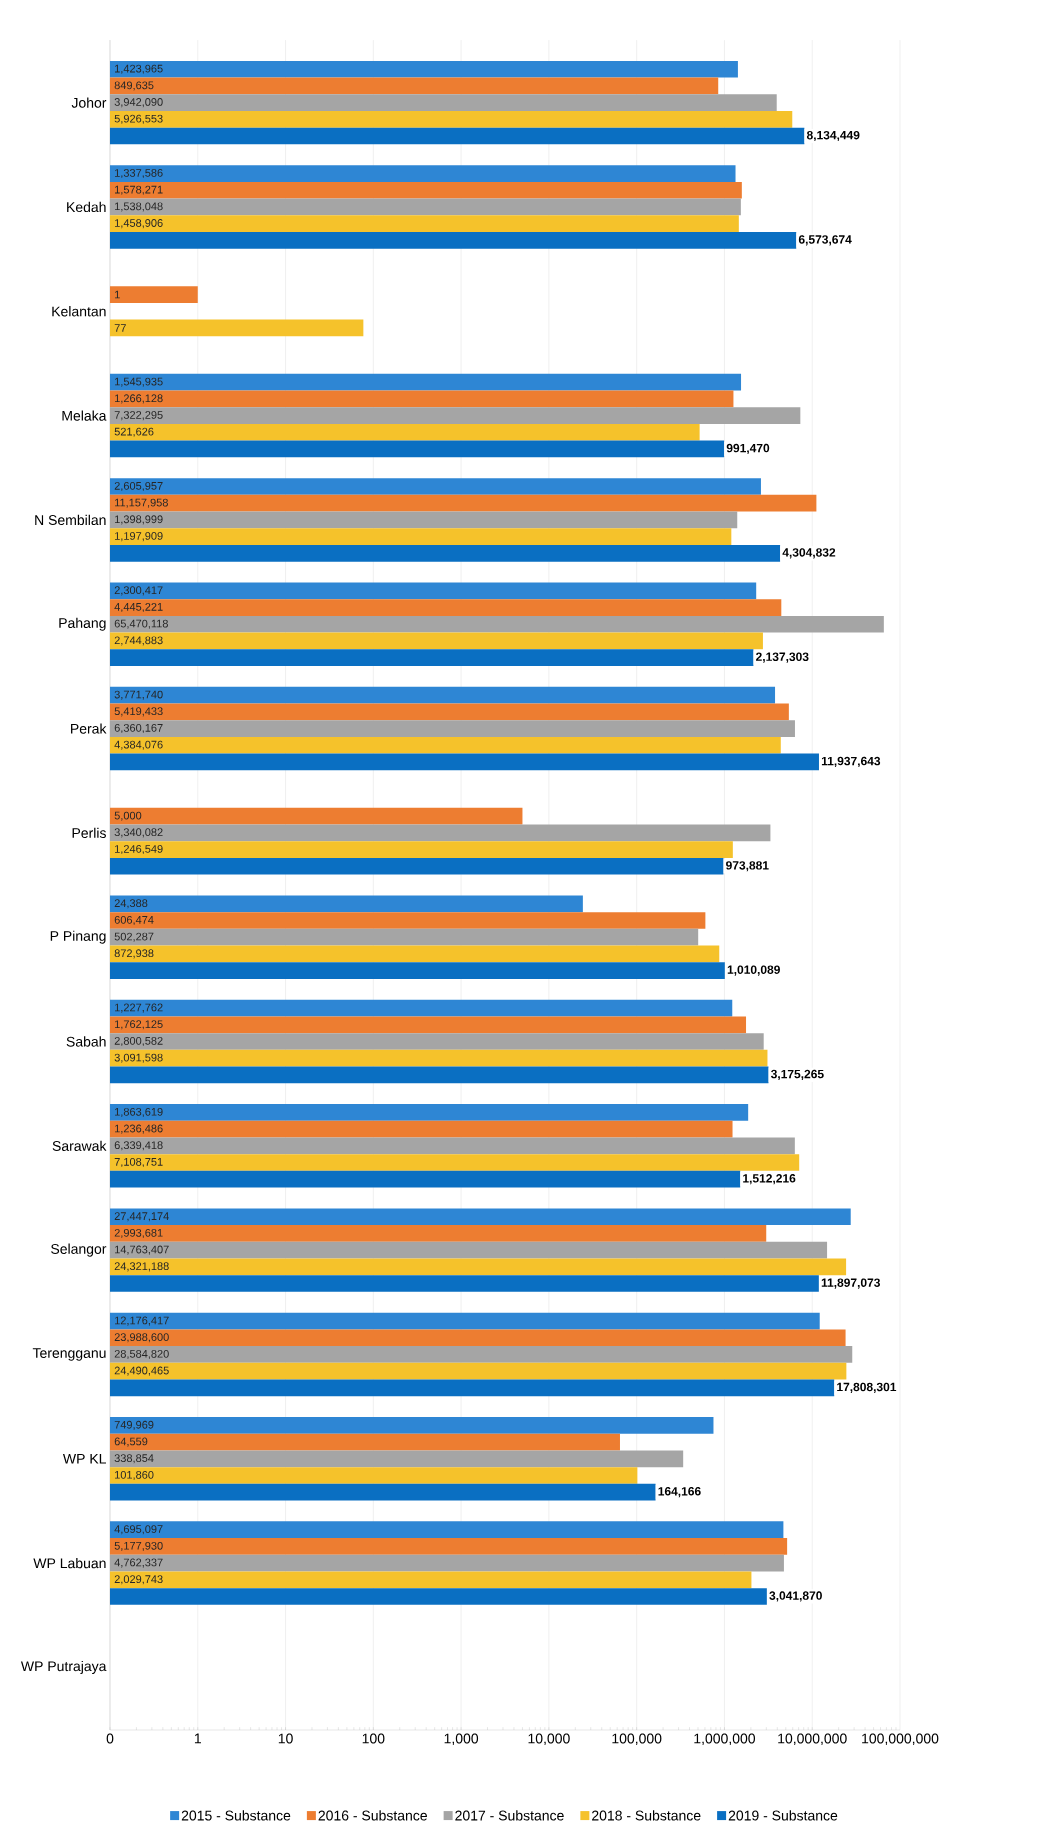 Image resolution: width=1048 pixels, height=1840 pixels. I want to click on data-label: 3,340,082, so click(138, 833).